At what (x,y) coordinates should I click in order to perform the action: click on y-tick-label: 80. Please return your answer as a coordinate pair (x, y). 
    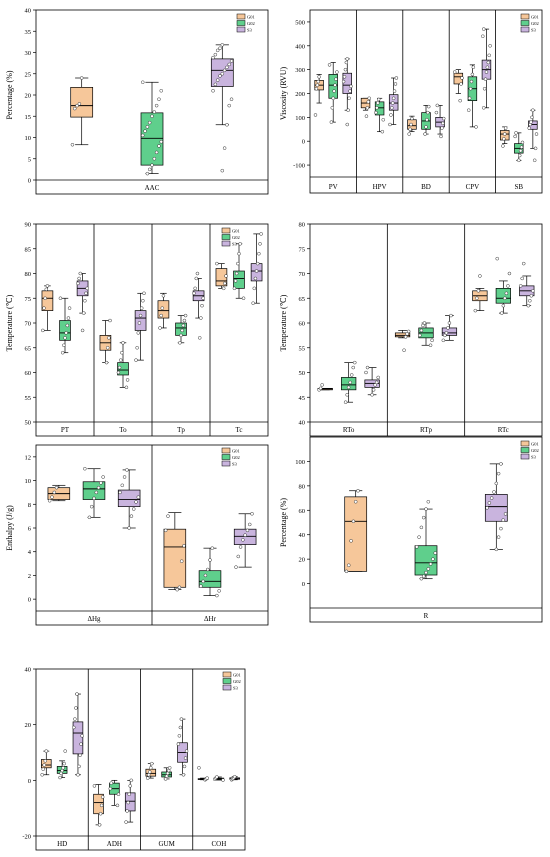
    Looking at the image, I should click on (302, 486).